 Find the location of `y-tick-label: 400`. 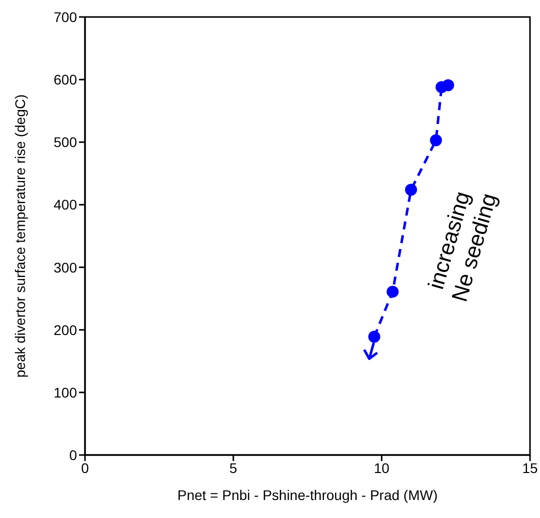

y-tick-label: 400 is located at coordinates (66, 204).